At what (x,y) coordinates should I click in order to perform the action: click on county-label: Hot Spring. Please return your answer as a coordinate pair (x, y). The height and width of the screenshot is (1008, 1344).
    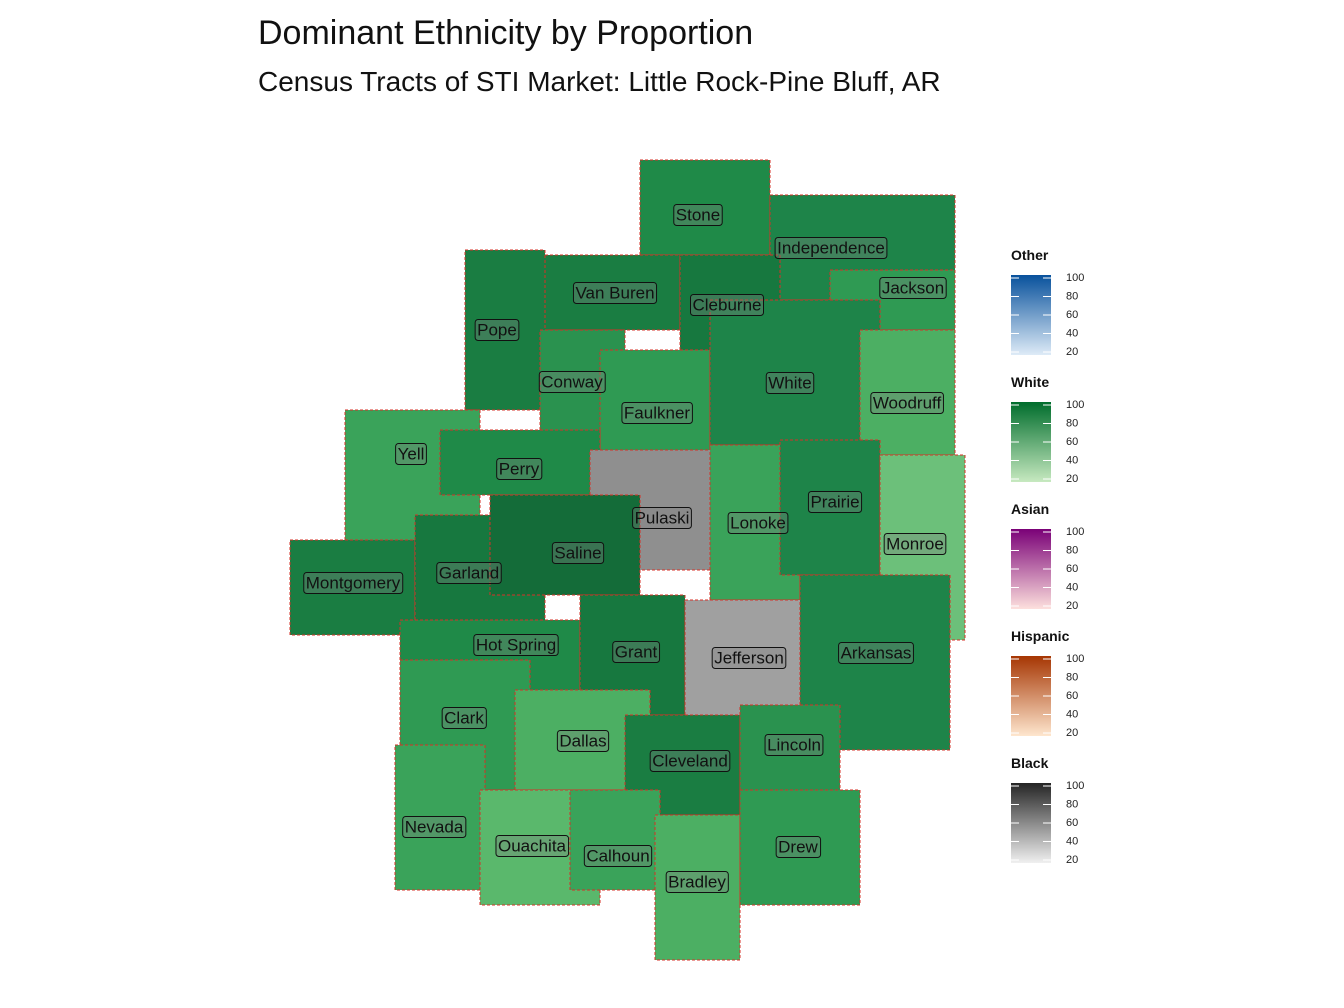
    Looking at the image, I should click on (516, 644).